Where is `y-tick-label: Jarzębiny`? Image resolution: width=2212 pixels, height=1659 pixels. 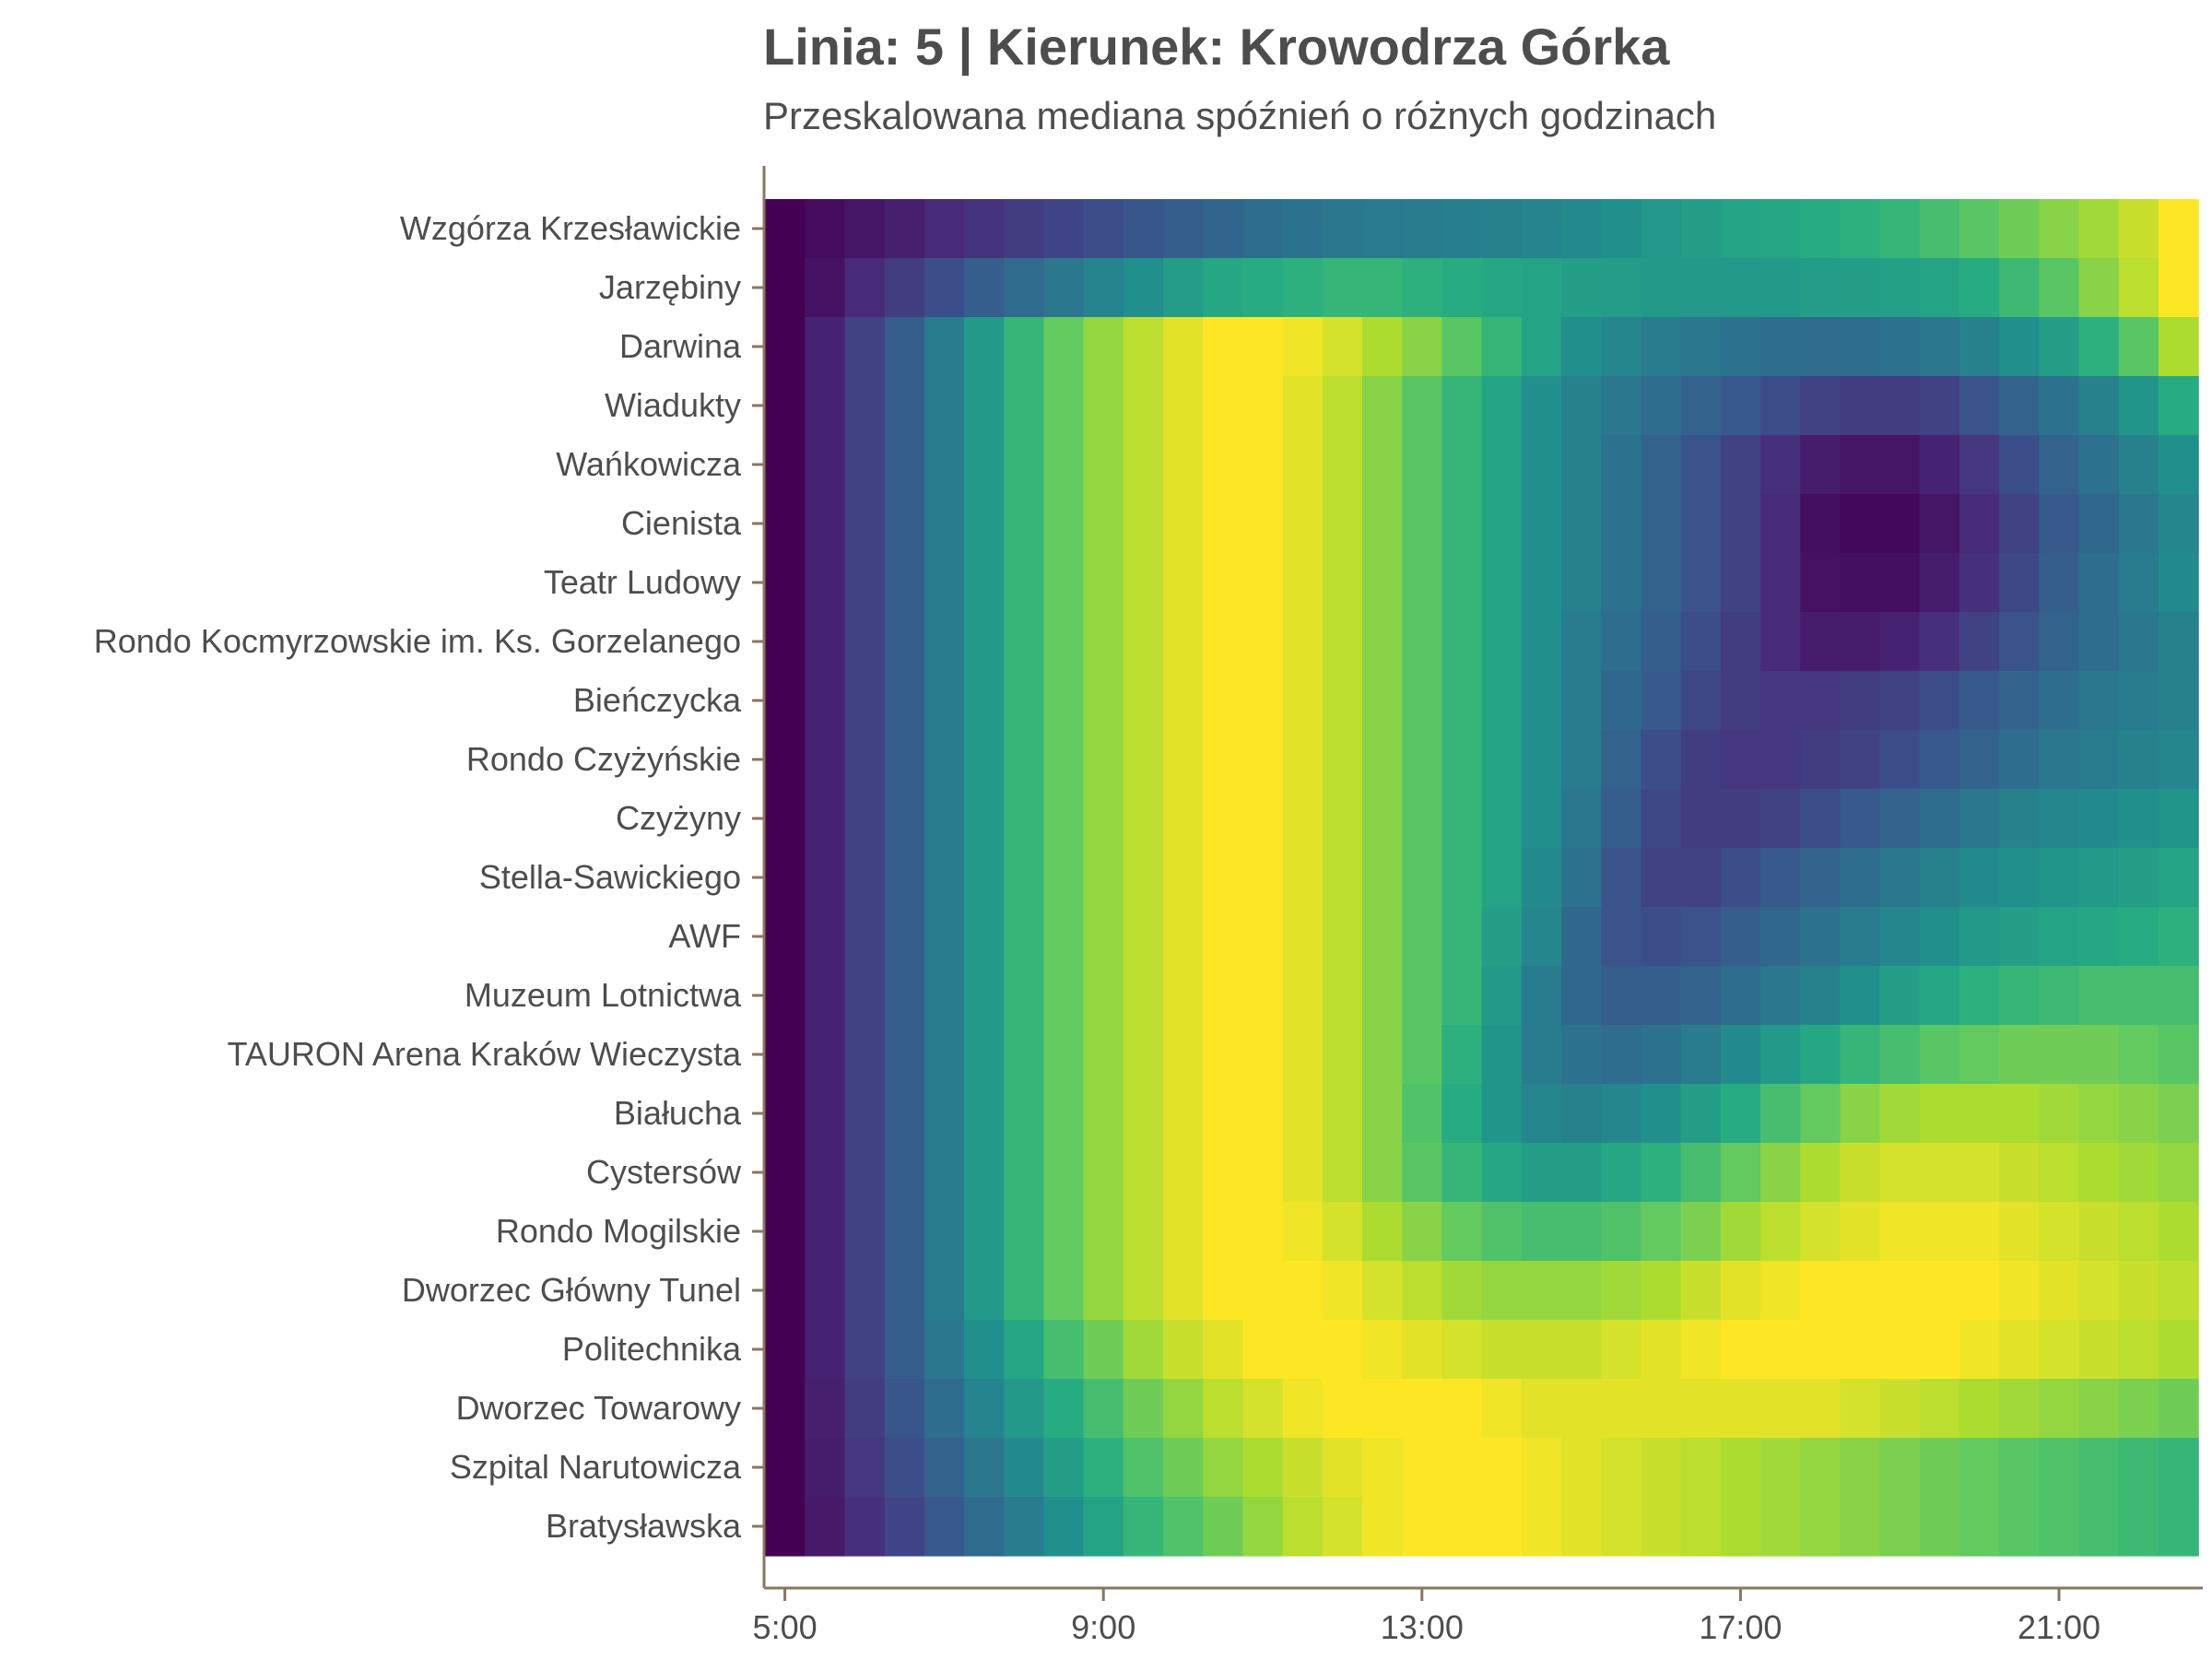
y-tick-label: Jarzębiny is located at coordinates (670, 287).